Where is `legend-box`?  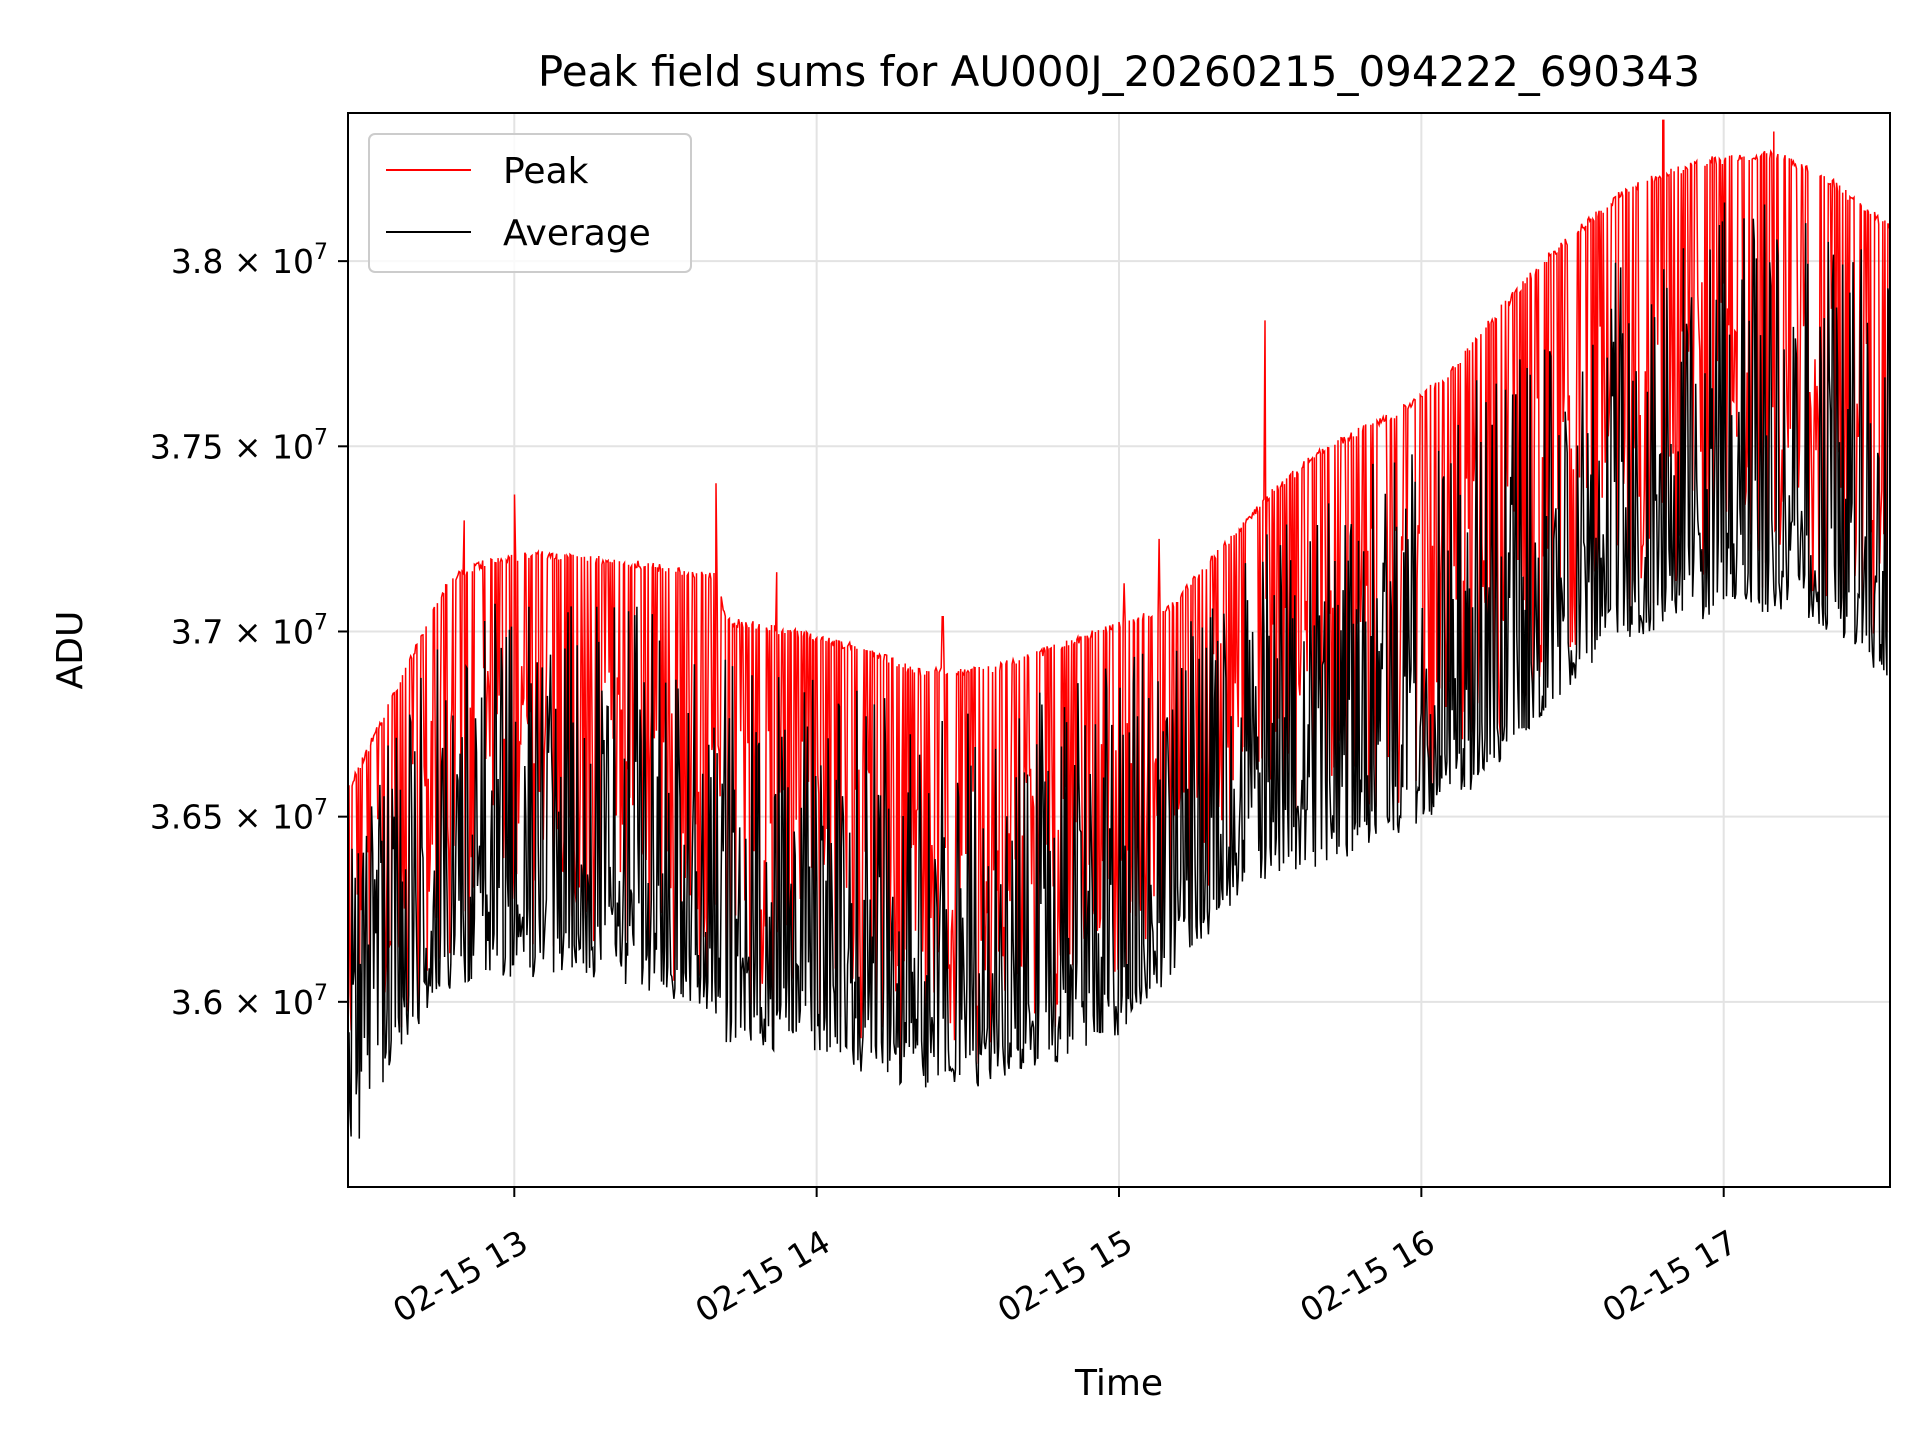
legend-box is located at coordinates (530, 203).